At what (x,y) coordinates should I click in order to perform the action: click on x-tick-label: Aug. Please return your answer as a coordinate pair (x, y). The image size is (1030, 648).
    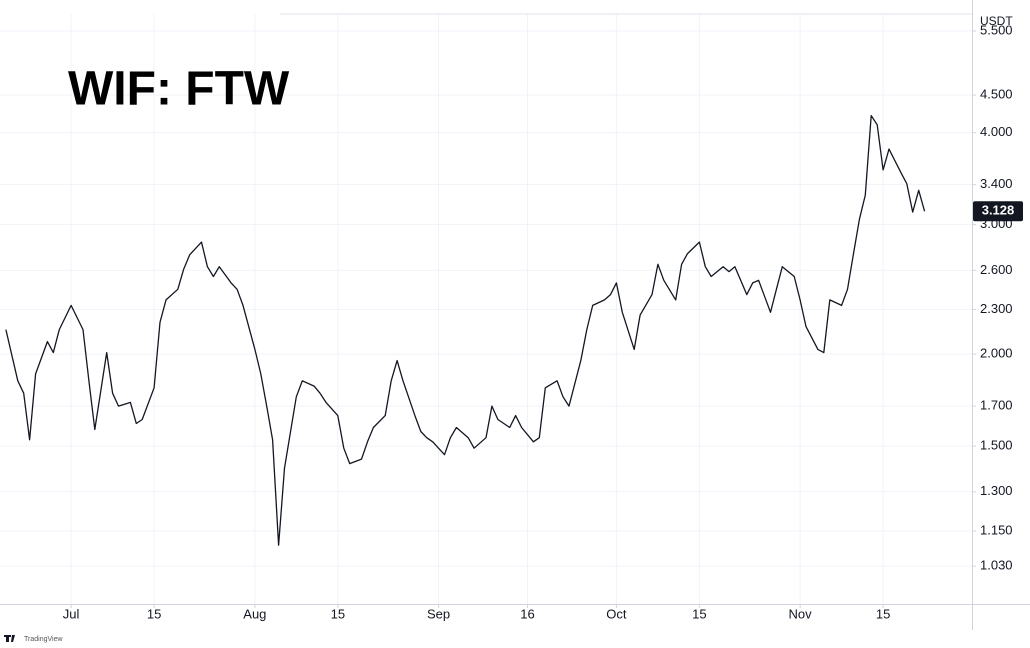
    Looking at the image, I should click on (254, 613).